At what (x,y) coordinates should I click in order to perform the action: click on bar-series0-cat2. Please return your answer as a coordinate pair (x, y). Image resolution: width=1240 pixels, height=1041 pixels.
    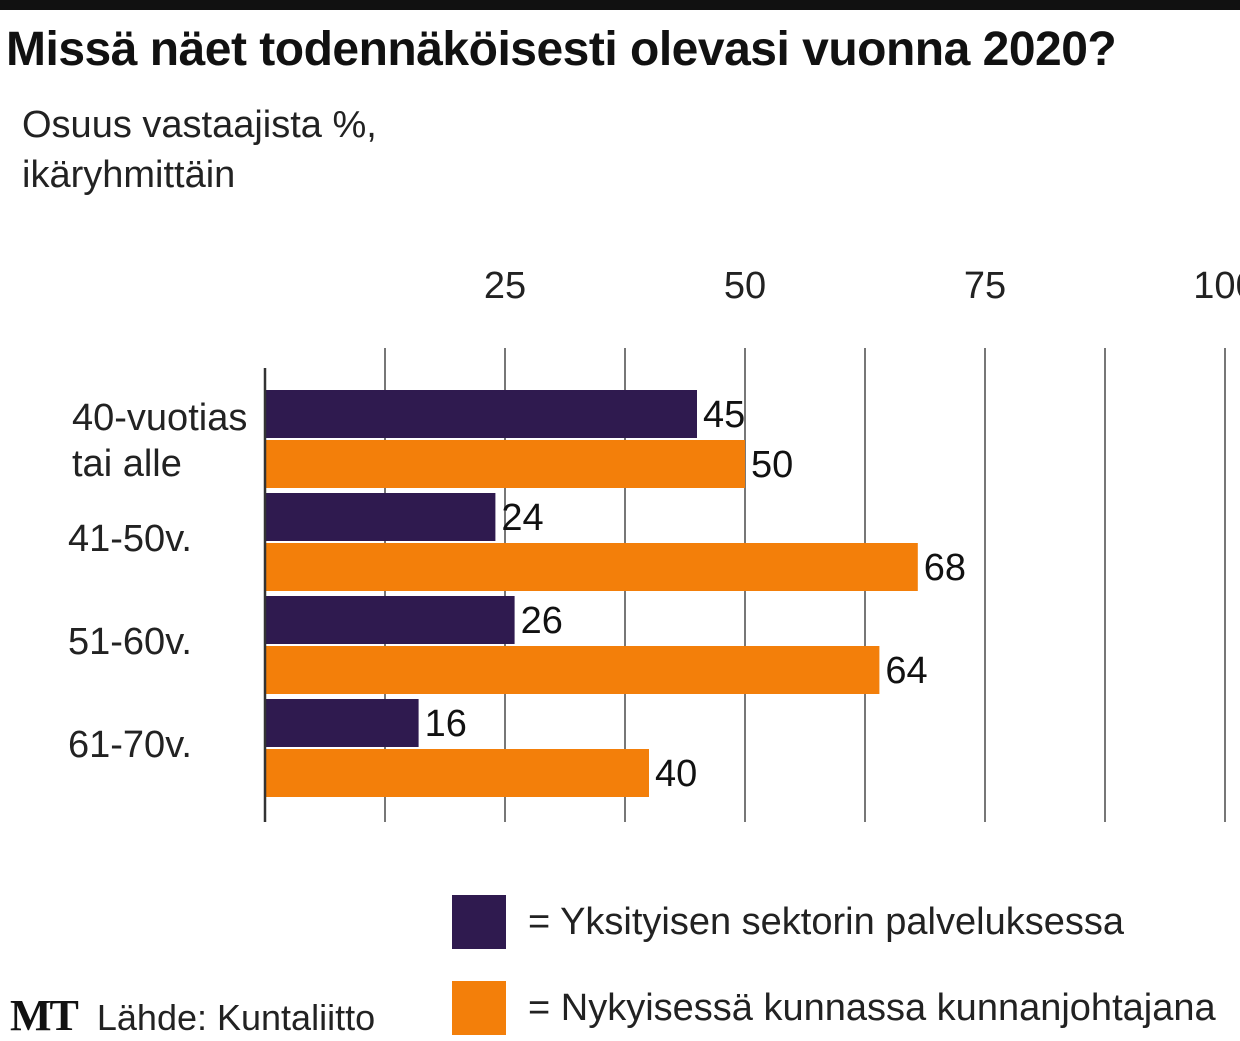
    Looking at the image, I should click on (390, 620).